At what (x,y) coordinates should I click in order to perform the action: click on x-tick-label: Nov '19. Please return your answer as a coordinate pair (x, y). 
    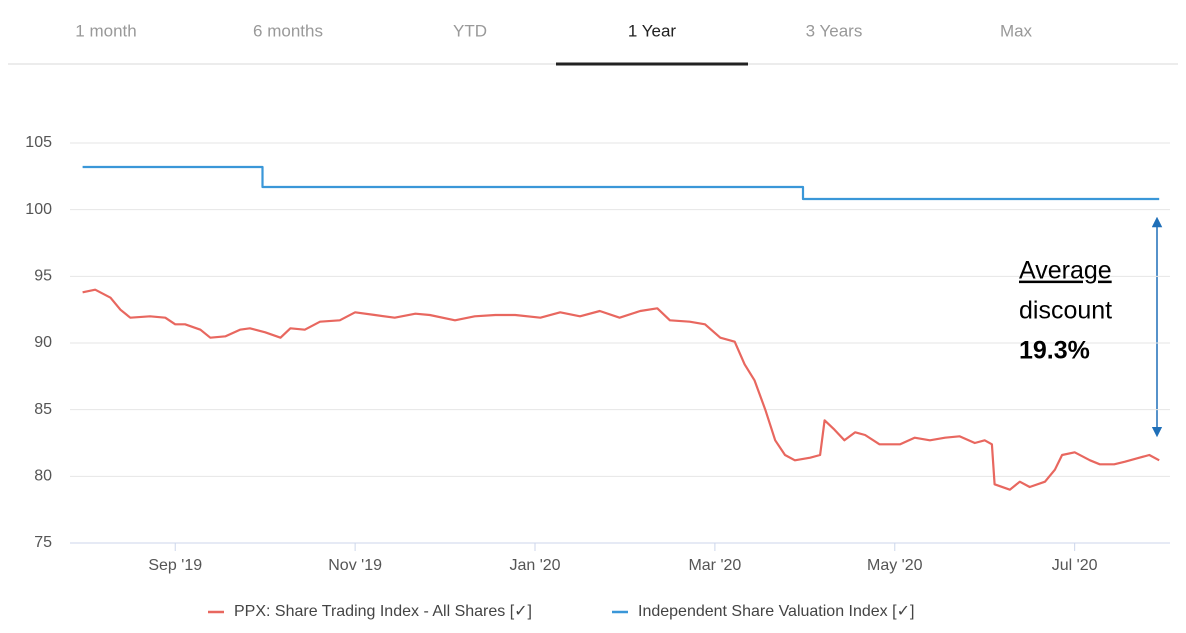
    Looking at the image, I should click on (355, 565).